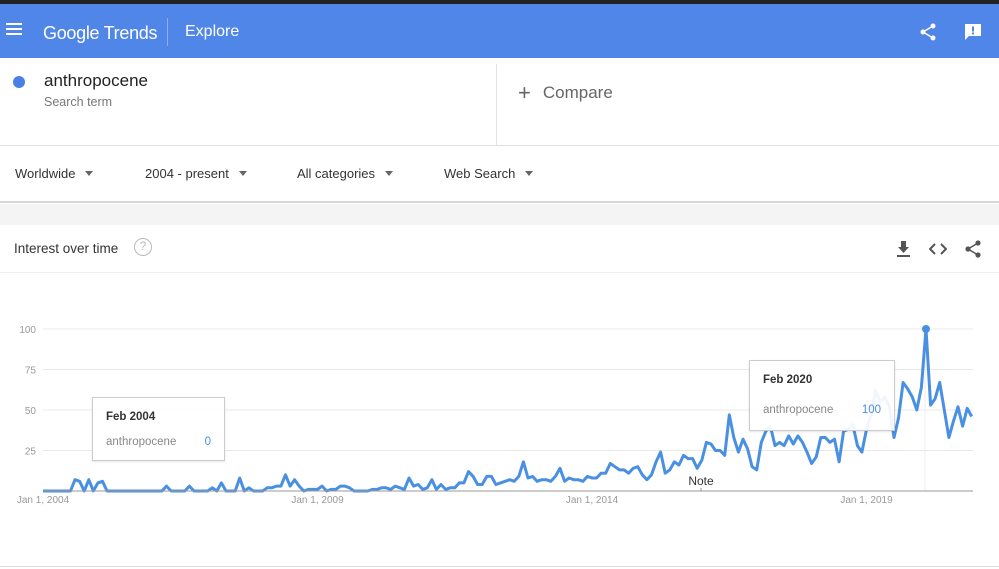 This screenshot has width=999, height=569. I want to click on google-trends-logo: Google Trends, so click(100, 33).